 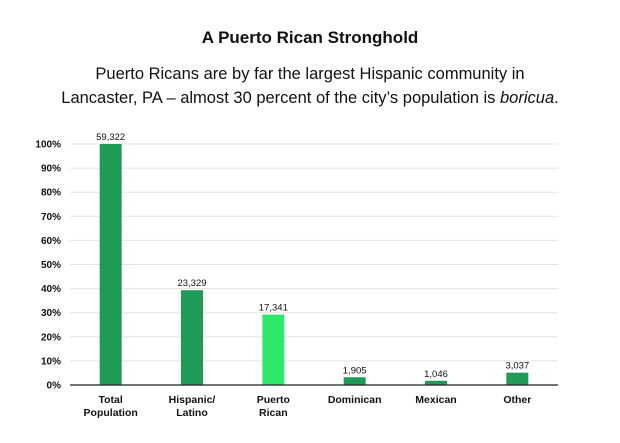 What do you see at coordinates (51, 265) in the screenshot?
I see `y-tick-label: 50%` at bounding box center [51, 265].